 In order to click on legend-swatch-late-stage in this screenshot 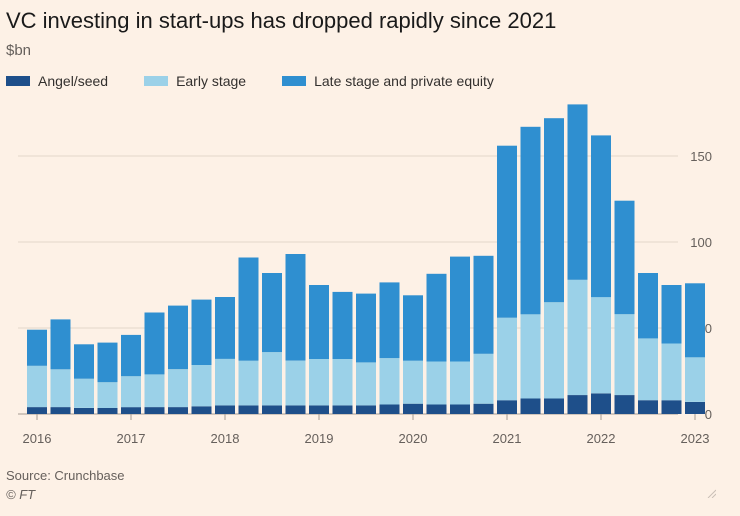, I will do `click(294, 81)`.